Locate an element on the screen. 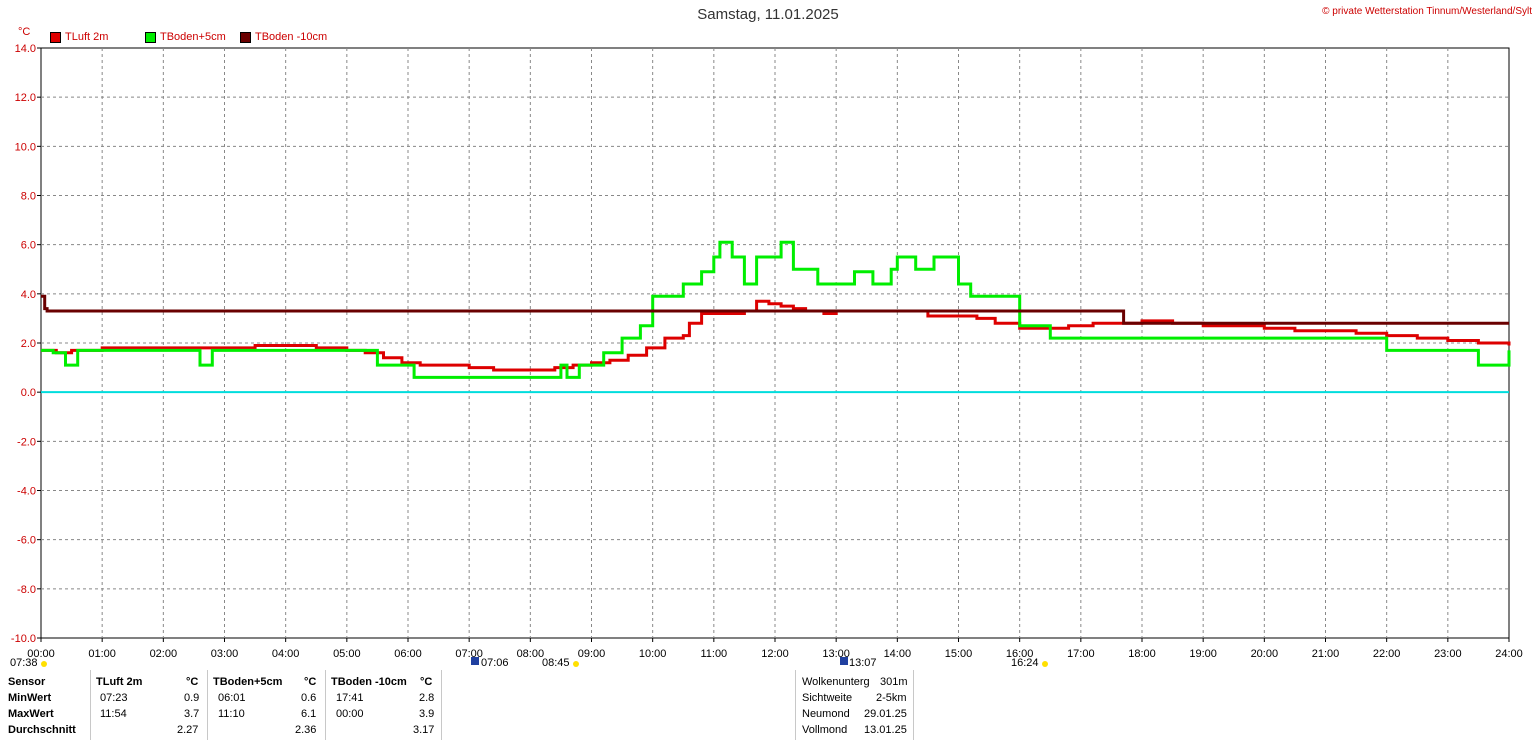 This screenshot has width=1536, height=741. tluft-header: TLuft 2m is located at coordinates (119, 682).